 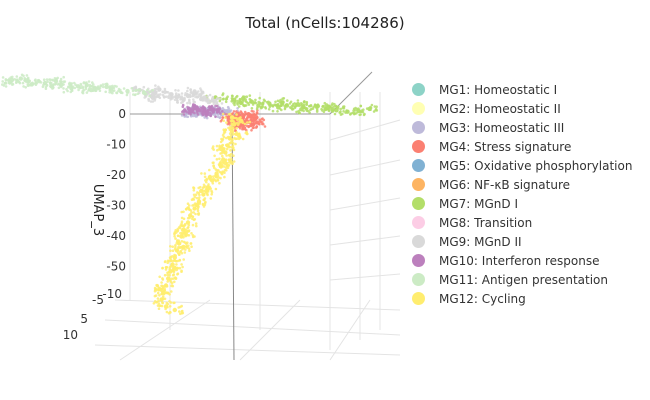 I want to click on point-12-32-d12, so click(x=197, y=205).